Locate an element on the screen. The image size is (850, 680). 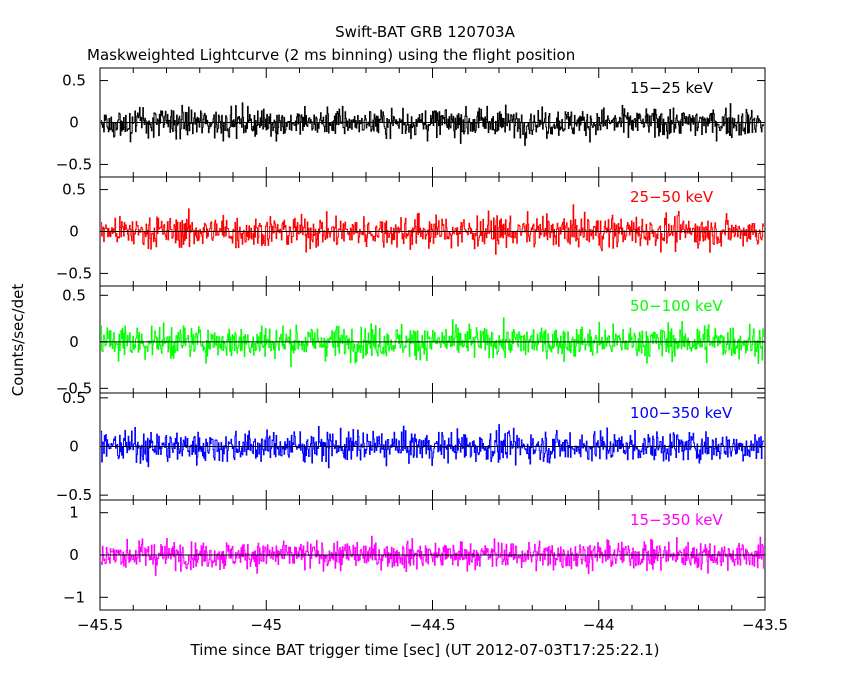
band-label: 50−100 keV is located at coordinates (676, 306).